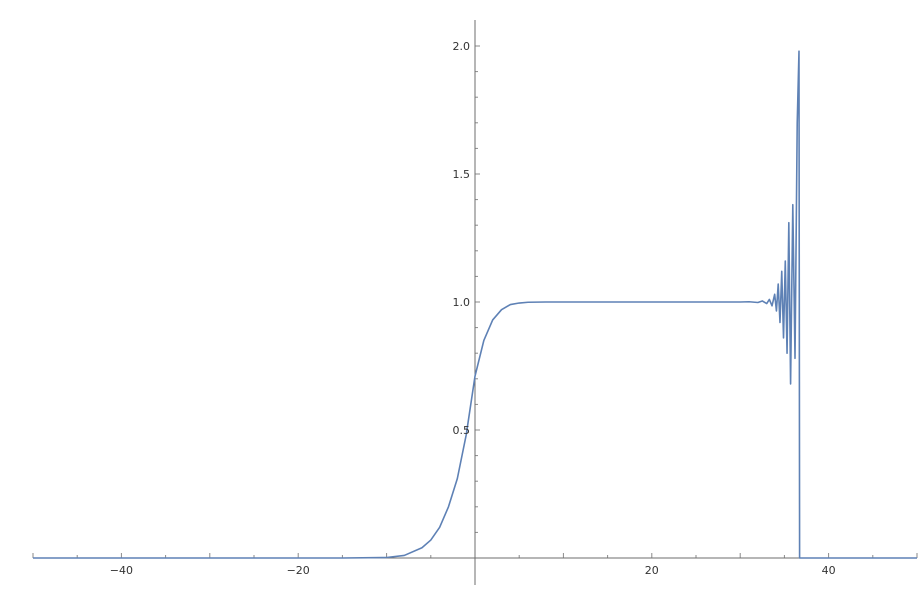 The height and width of the screenshot is (599, 924). I want to click on x-tick-label: −20, so click(298, 570).